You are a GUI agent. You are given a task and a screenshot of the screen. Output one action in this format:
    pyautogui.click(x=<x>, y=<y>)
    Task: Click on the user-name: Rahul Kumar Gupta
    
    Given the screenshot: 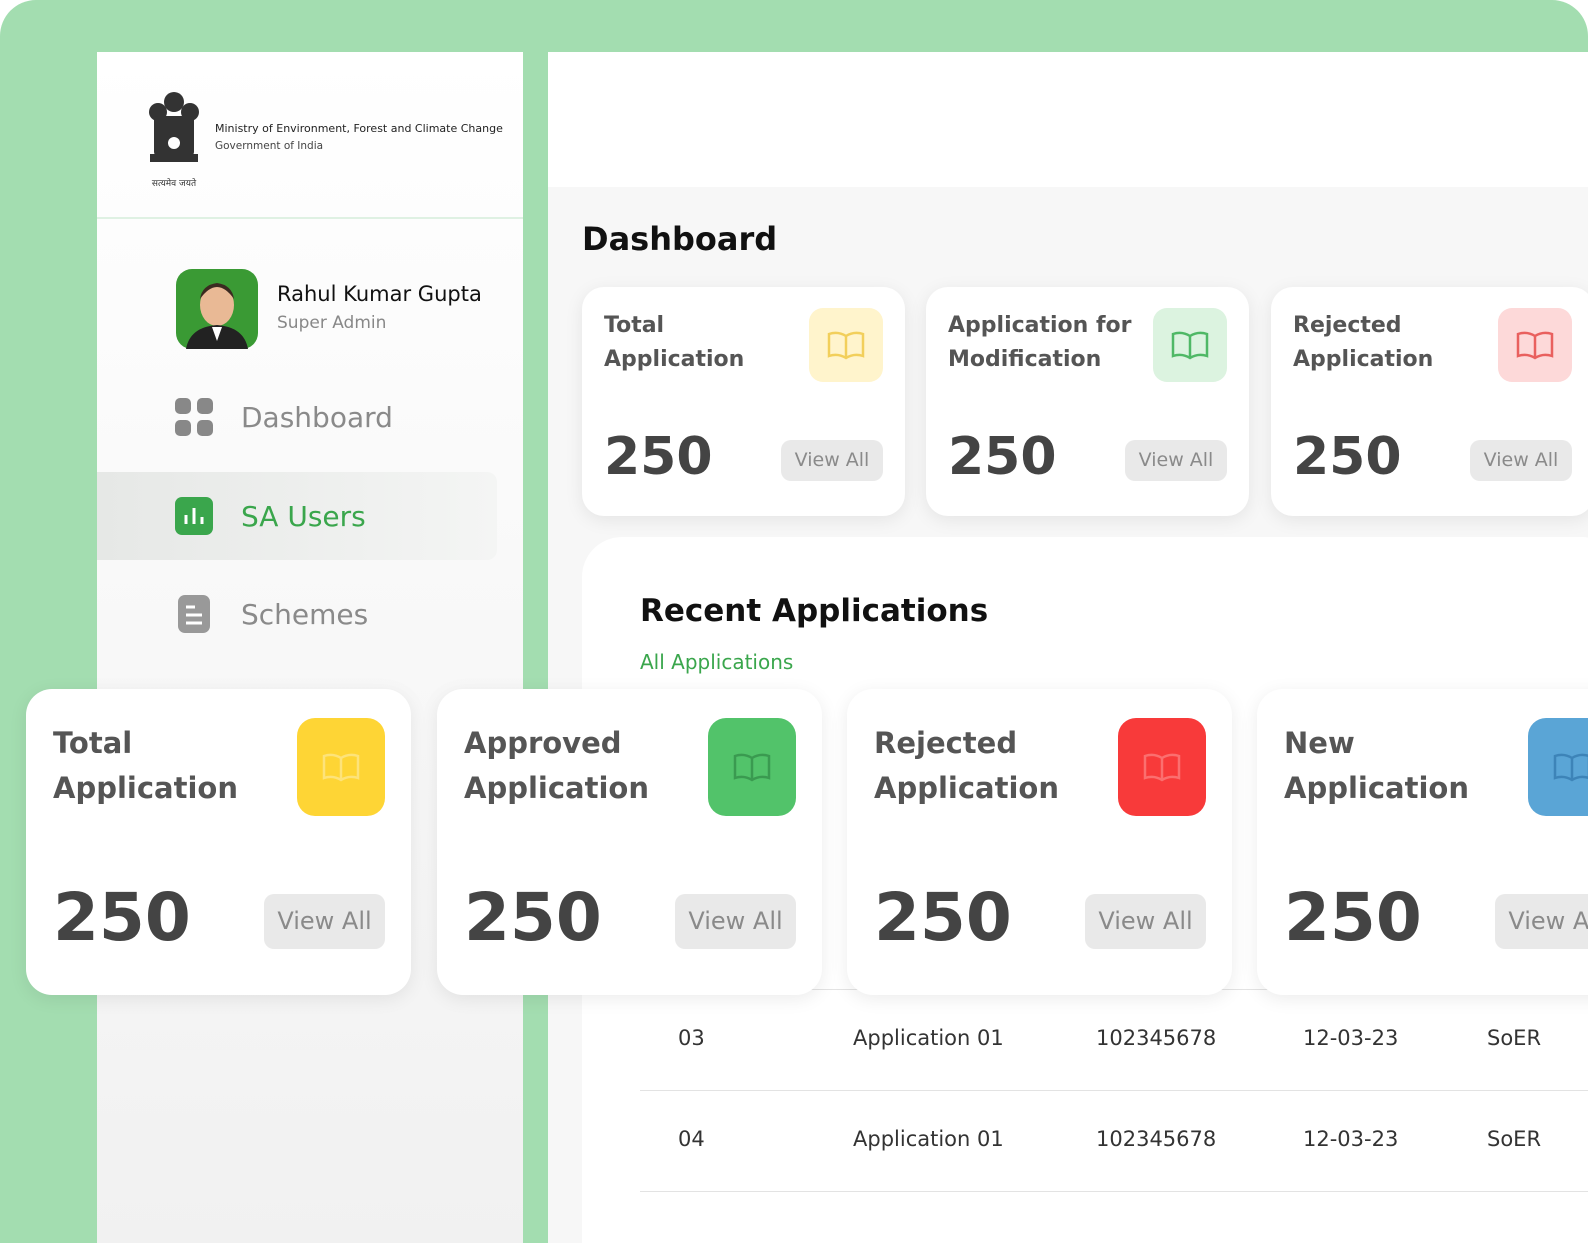 What is the action you would take?
    pyautogui.click(x=379, y=294)
    